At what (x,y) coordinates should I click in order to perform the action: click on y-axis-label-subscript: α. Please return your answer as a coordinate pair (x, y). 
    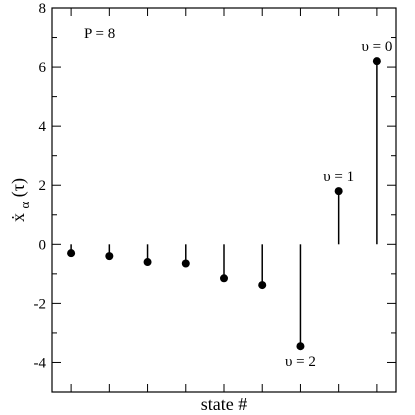
    Looking at the image, I should click on (24, 205).